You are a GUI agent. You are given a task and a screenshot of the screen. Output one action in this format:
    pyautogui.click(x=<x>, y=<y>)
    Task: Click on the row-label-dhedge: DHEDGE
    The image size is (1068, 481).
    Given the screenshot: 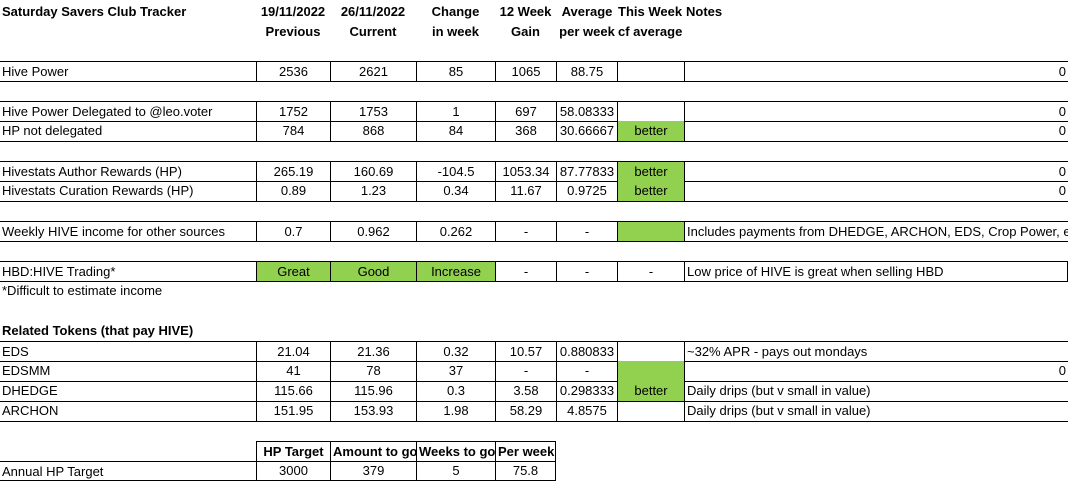 What is the action you would take?
    pyautogui.click(x=128, y=391)
    